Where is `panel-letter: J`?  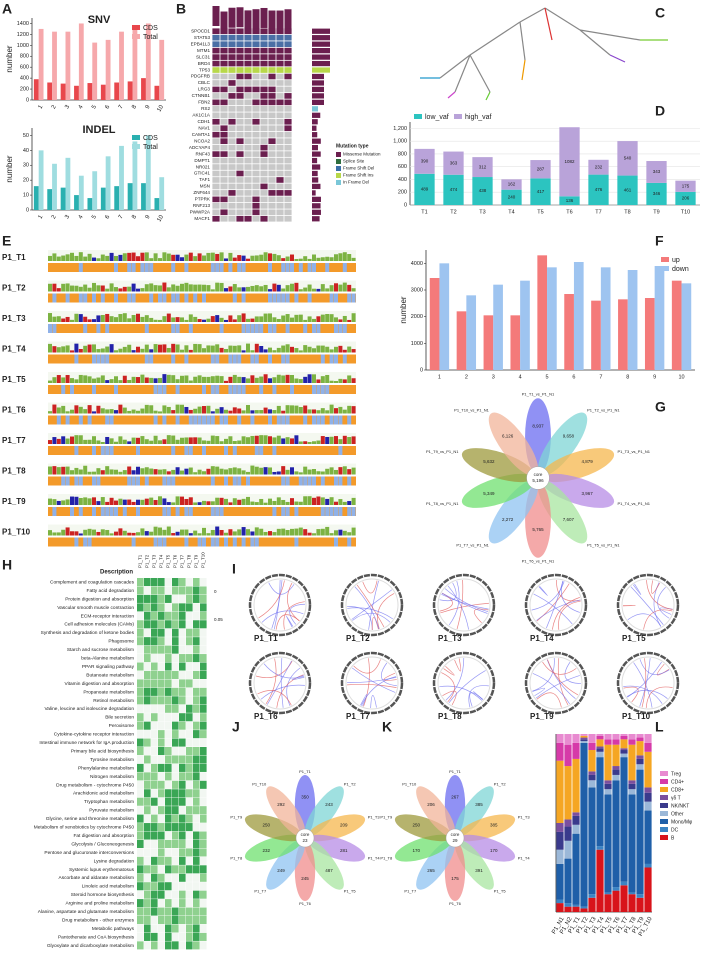 panel-letter: J is located at coordinates (236, 727).